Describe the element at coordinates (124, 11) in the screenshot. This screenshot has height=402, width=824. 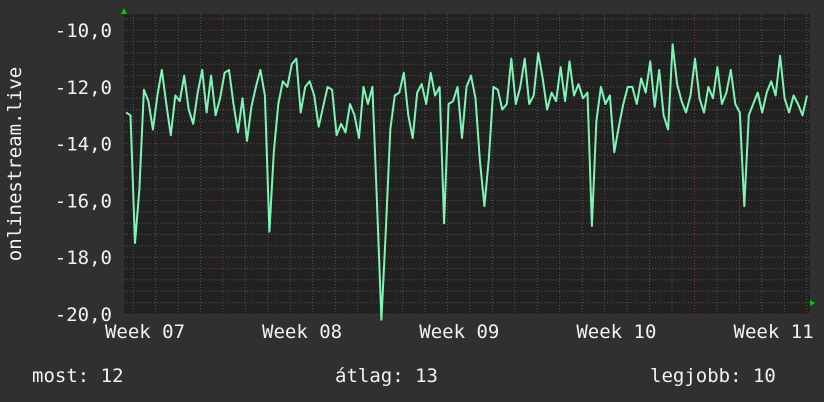
I see `y-axis-arrow-icon` at that location.